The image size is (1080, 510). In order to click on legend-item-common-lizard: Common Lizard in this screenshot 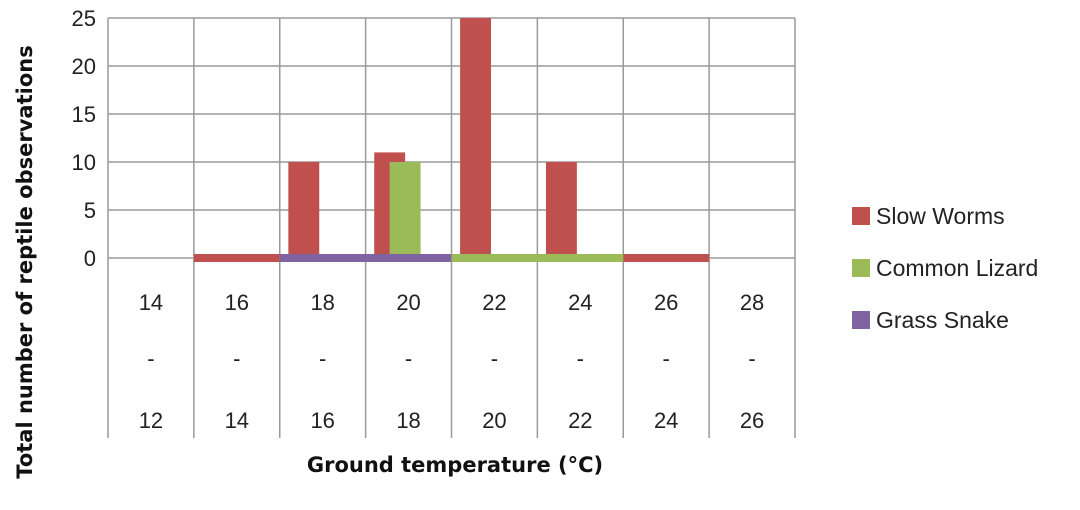, I will do `click(945, 268)`.